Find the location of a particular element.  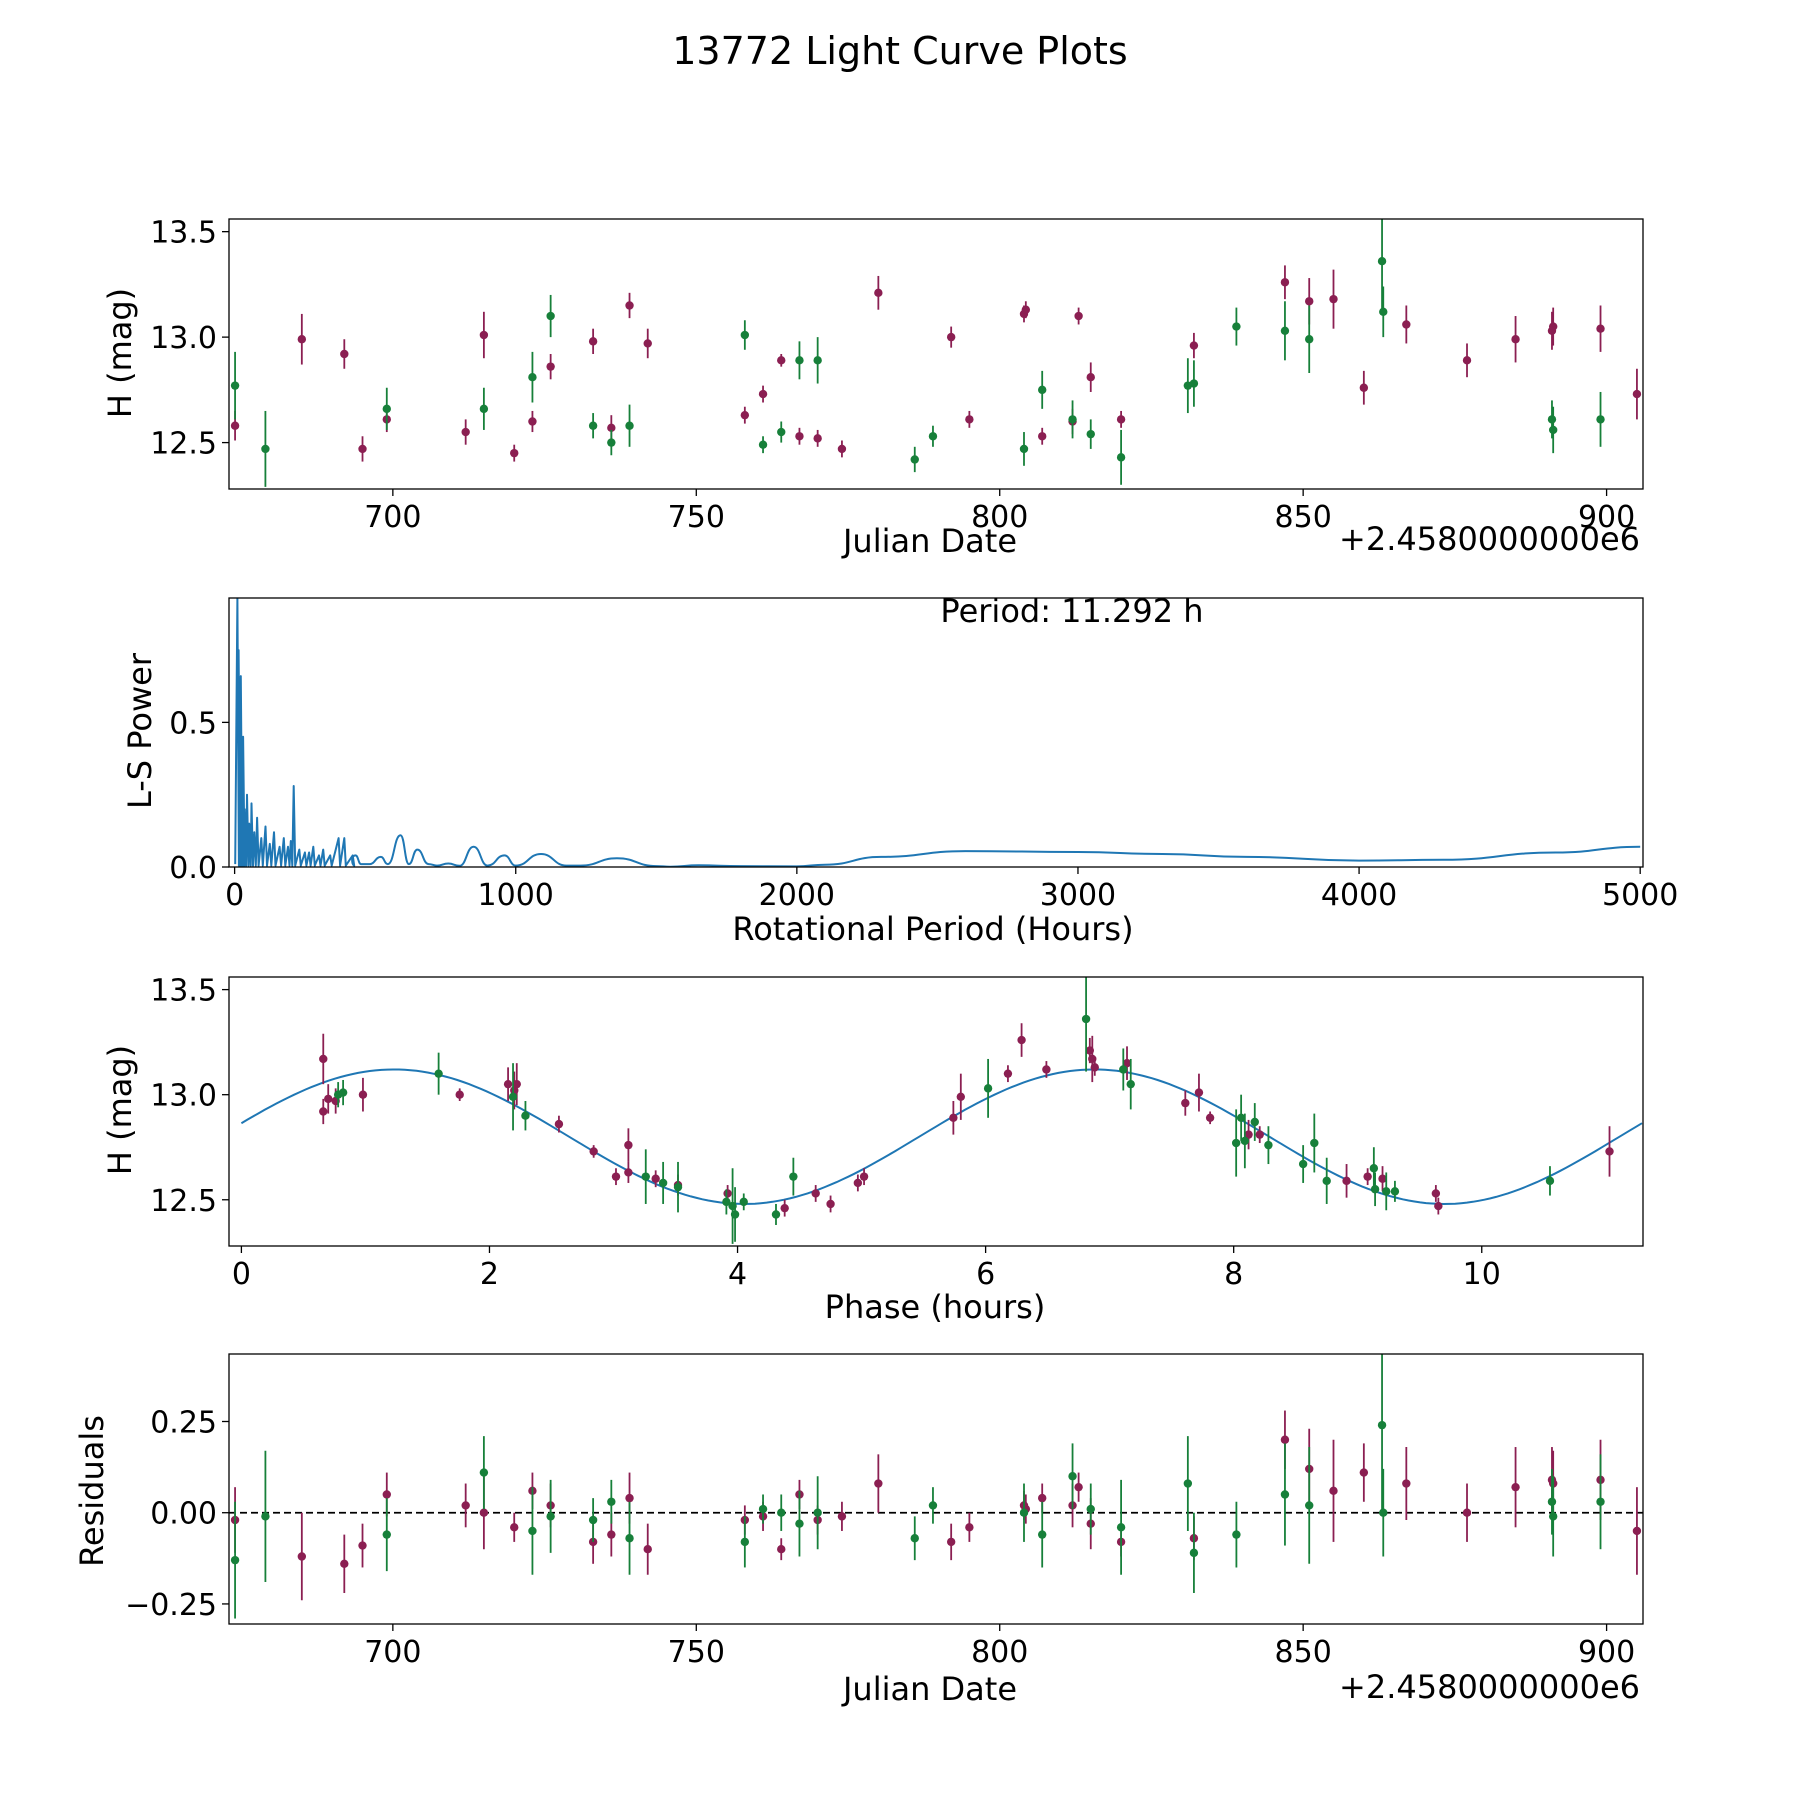

lightcurve-frame is located at coordinates (936, 354).